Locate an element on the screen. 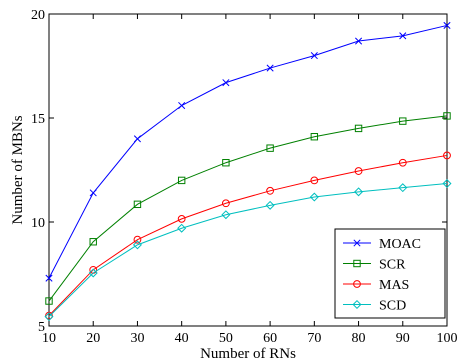 The width and height of the screenshot is (461, 362). legend-marker-scd is located at coordinates (357, 304).